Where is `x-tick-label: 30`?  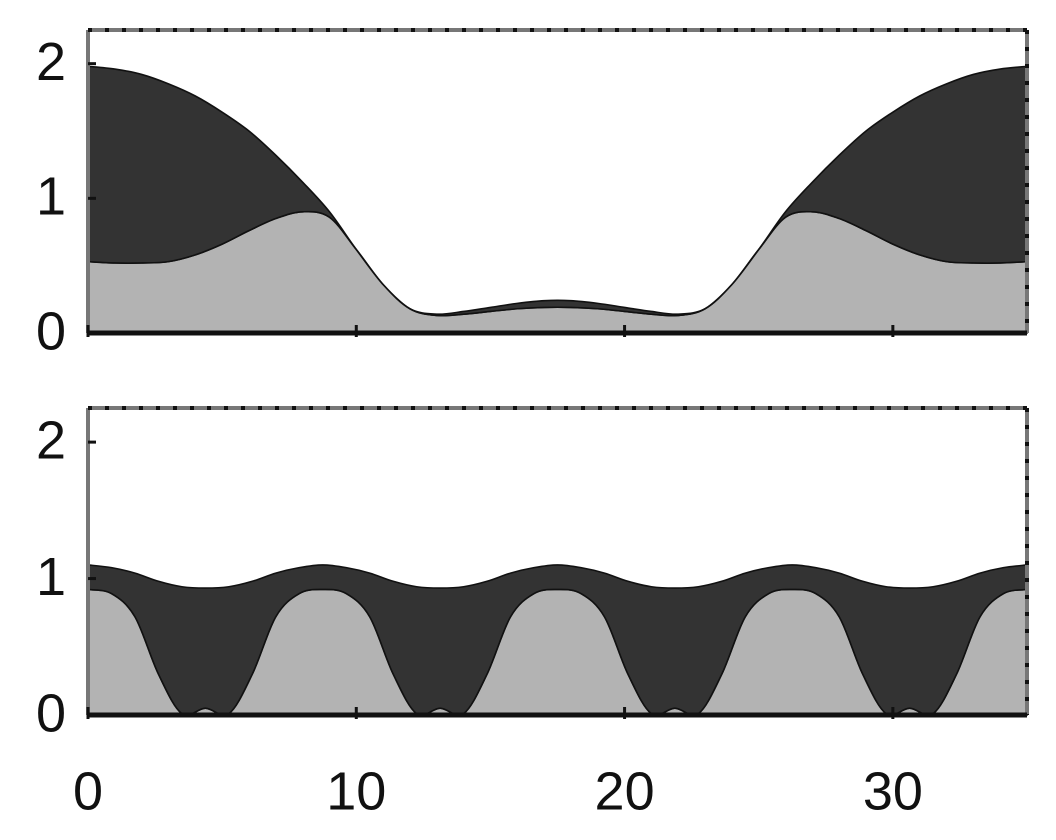
x-tick-label: 30 is located at coordinates (893, 791).